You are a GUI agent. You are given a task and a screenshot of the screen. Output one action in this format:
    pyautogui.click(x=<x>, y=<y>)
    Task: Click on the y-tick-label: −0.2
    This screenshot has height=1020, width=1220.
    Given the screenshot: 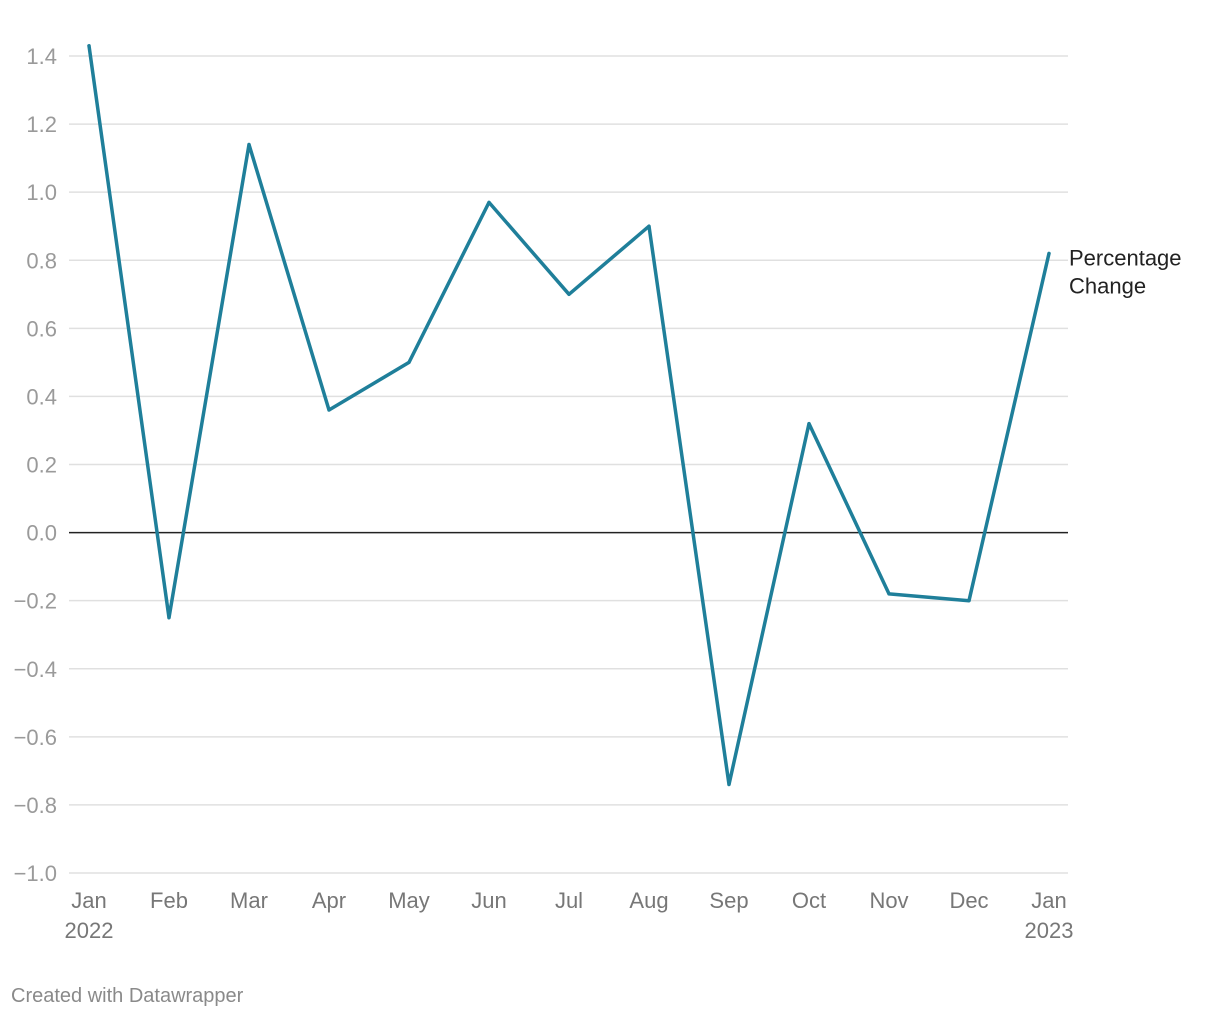 What is the action you would take?
    pyautogui.click(x=35, y=601)
    